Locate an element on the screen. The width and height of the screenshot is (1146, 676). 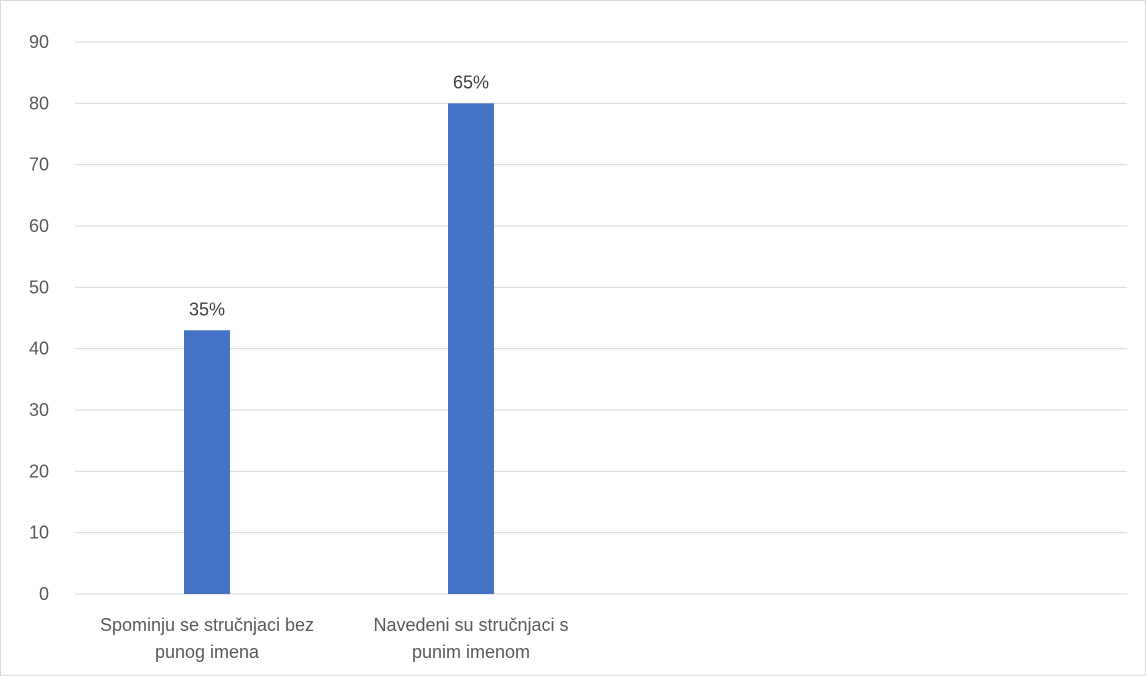
y-tick-label: 0 is located at coordinates (44, 594).